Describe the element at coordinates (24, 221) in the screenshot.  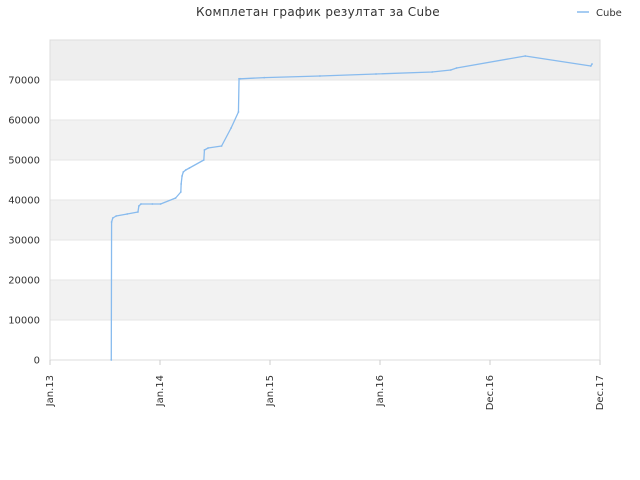
I see `y-axis: 0 10000 20000 30000 40000 50000 60000 70000` at that location.